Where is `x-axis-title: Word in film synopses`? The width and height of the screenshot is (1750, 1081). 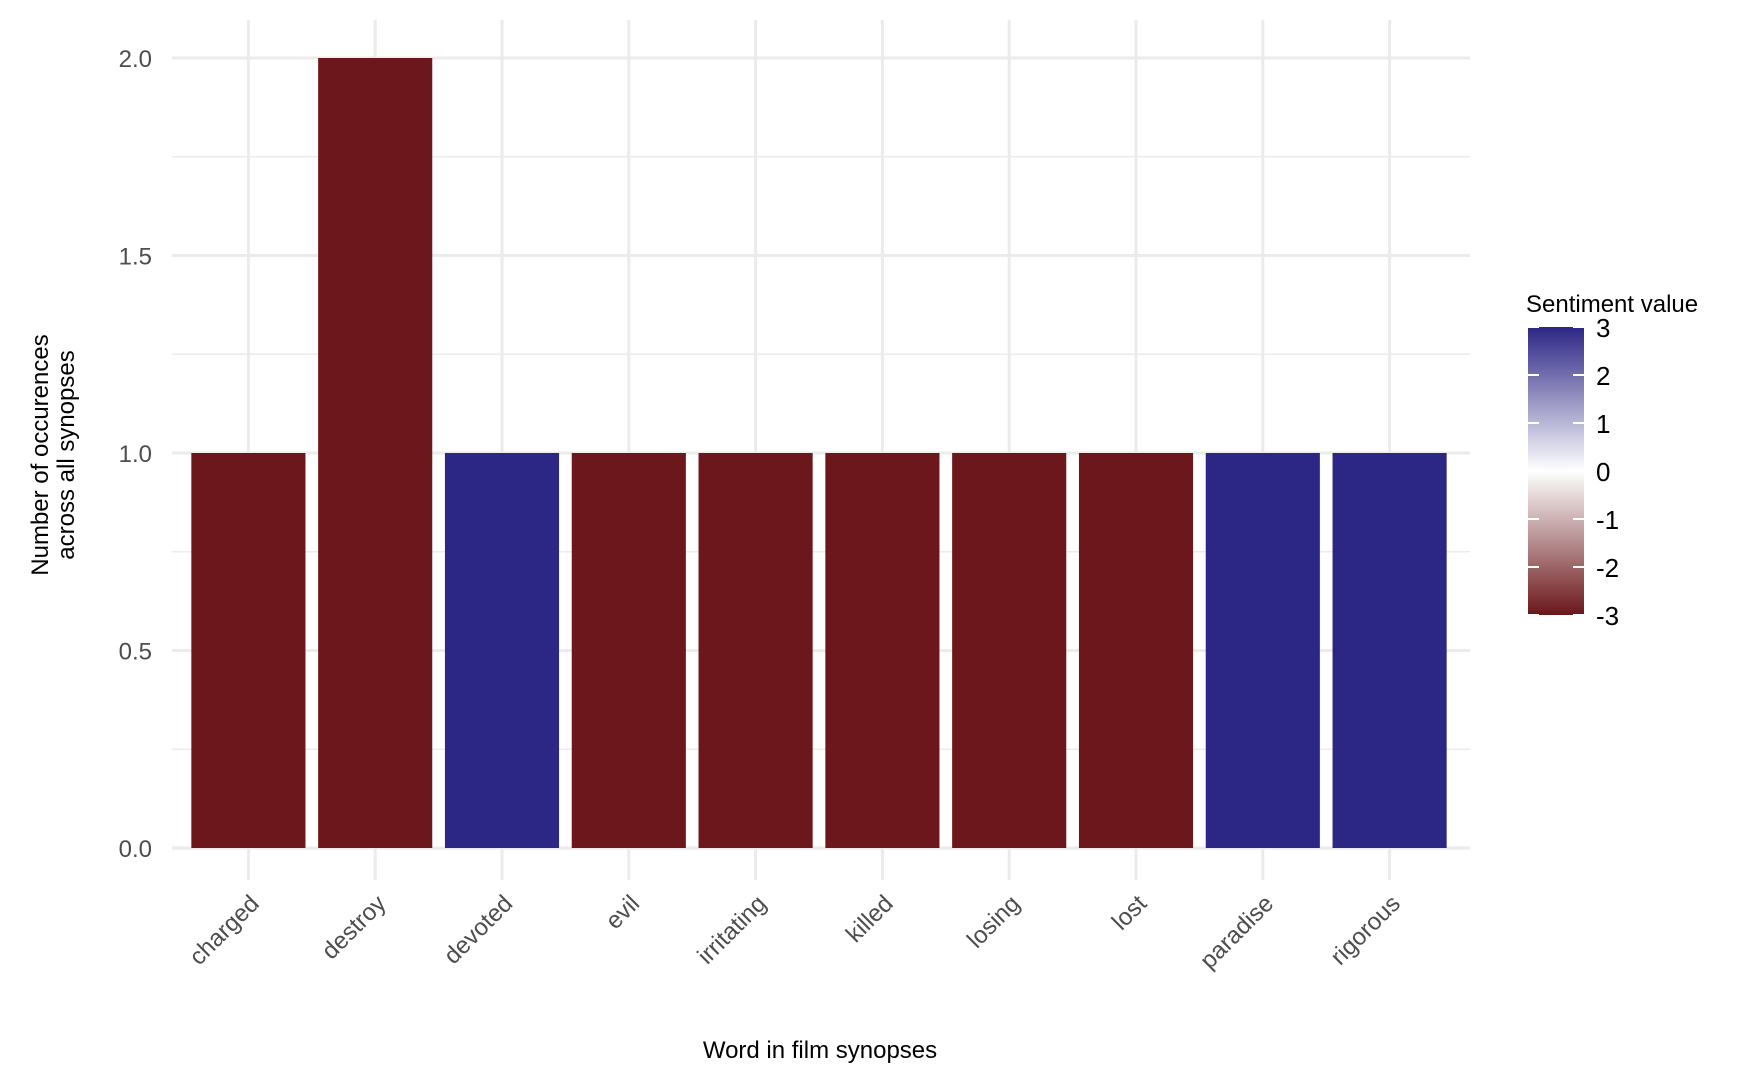
x-axis-title: Word in film synopses is located at coordinates (820, 1050).